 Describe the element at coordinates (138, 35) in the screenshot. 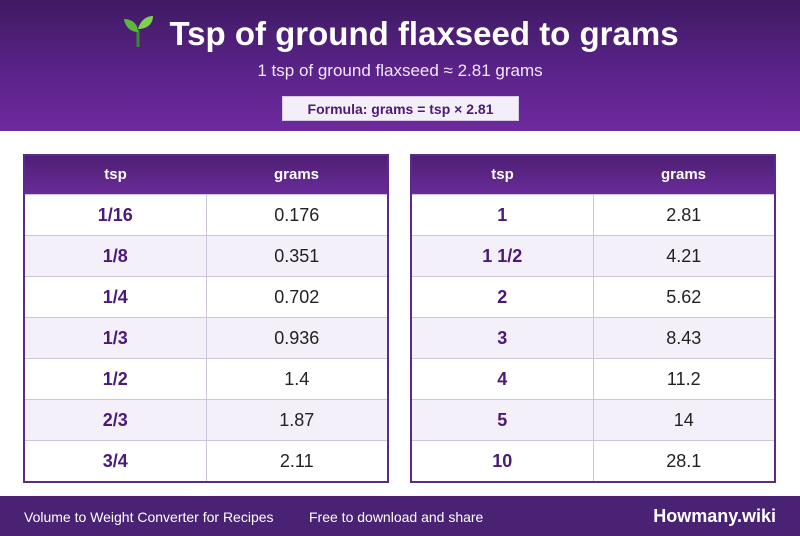

I see `sprout-icon` at that location.